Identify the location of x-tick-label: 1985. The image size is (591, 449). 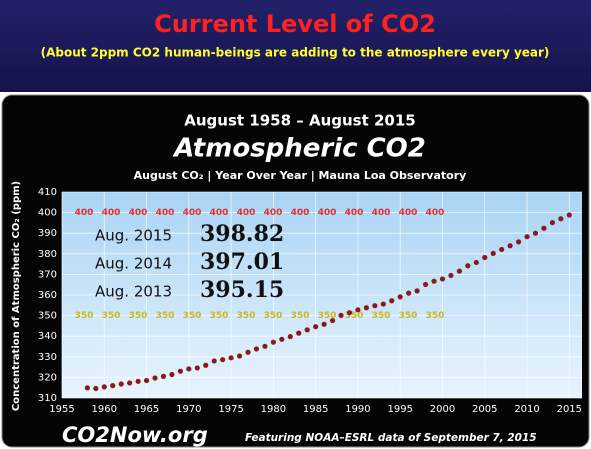
(315, 409).